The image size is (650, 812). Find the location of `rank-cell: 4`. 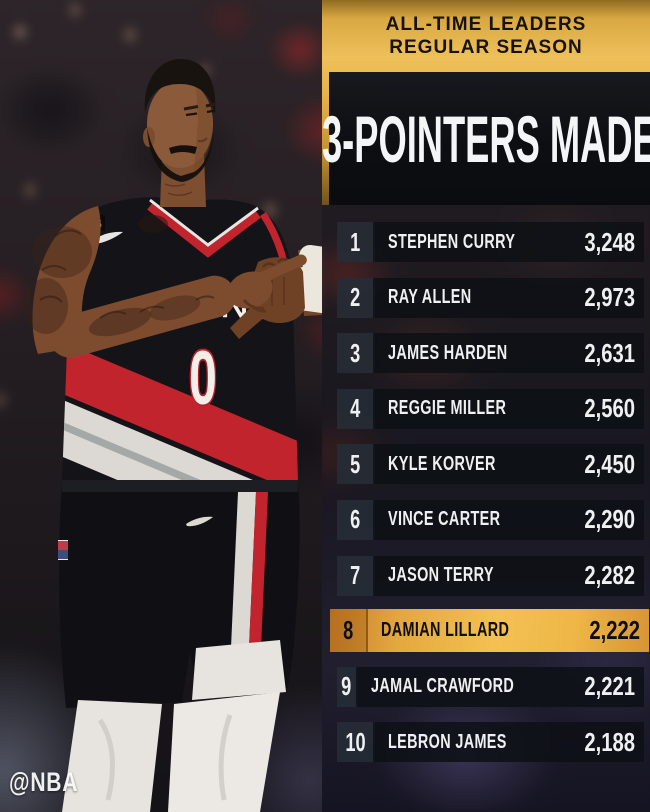

rank-cell: 4 is located at coordinates (356, 408).